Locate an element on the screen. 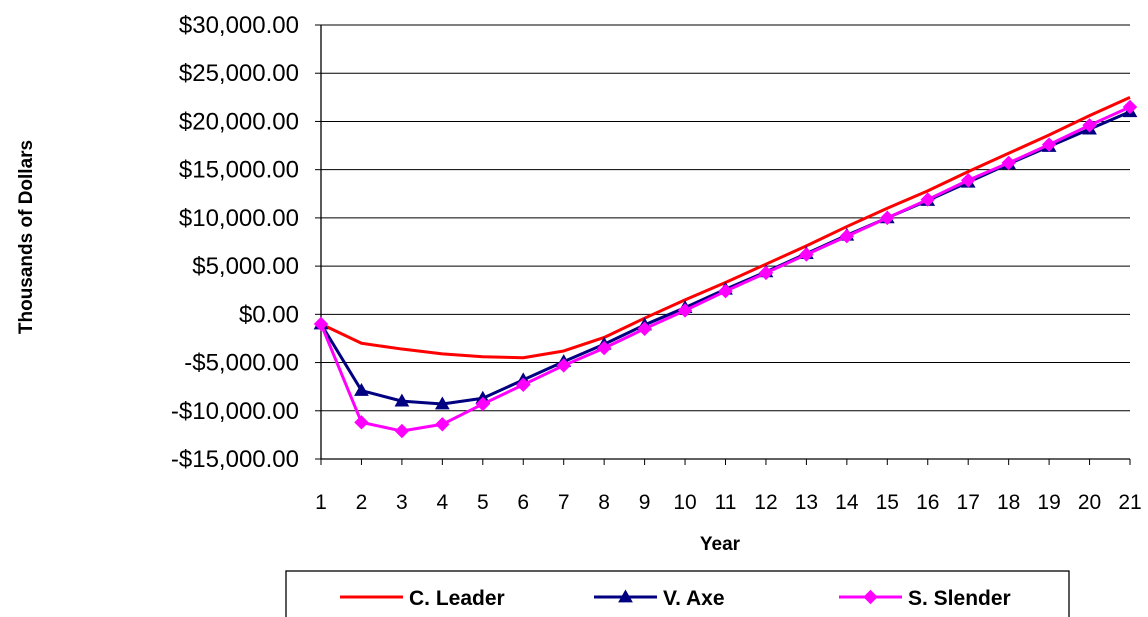 The width and height of the screenshot is (1148, 617). x-tick-label: 9 is located at coordinates (645, 502).